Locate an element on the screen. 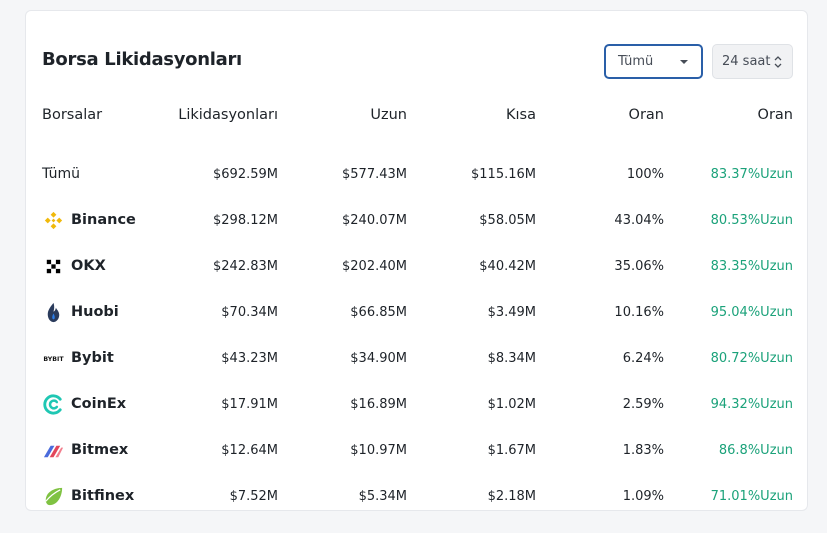  exchange-name: Bitfinex is located at coordinates (103, 496).